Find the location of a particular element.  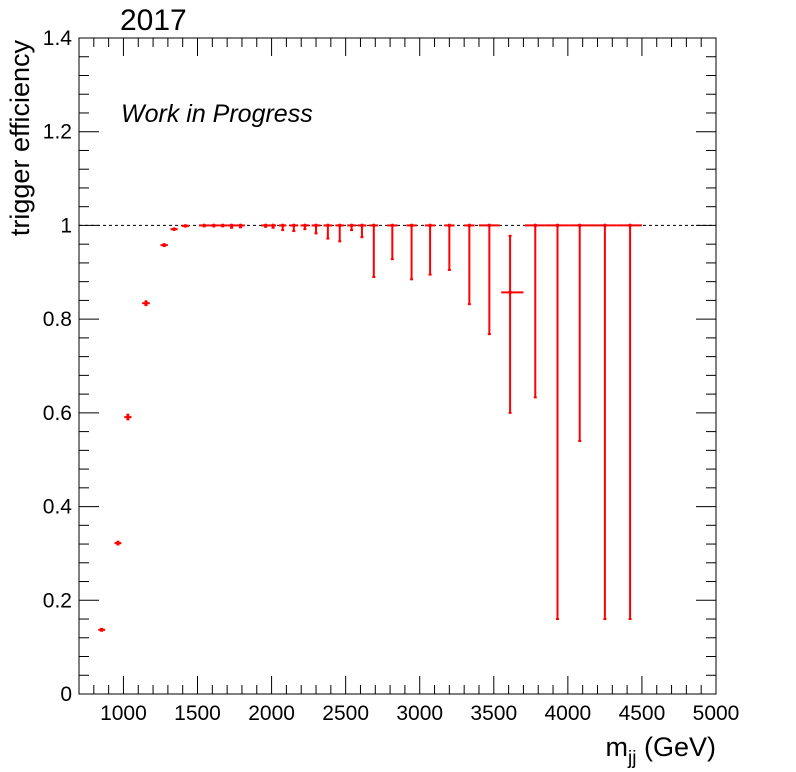

x-tick-label: 3500 is located at coordinates (493, 713).